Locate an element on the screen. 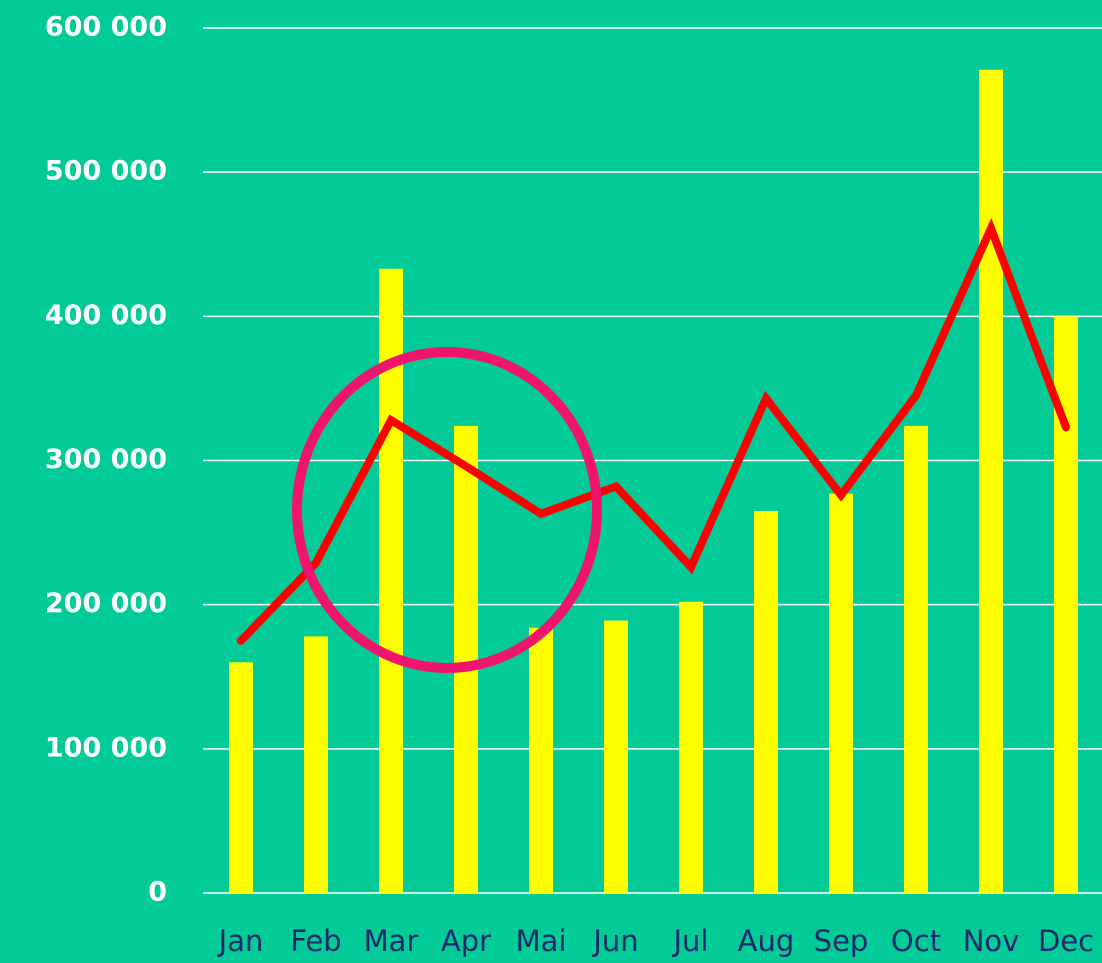  x-tick-label: Jun is located at coordinates (614, 941).